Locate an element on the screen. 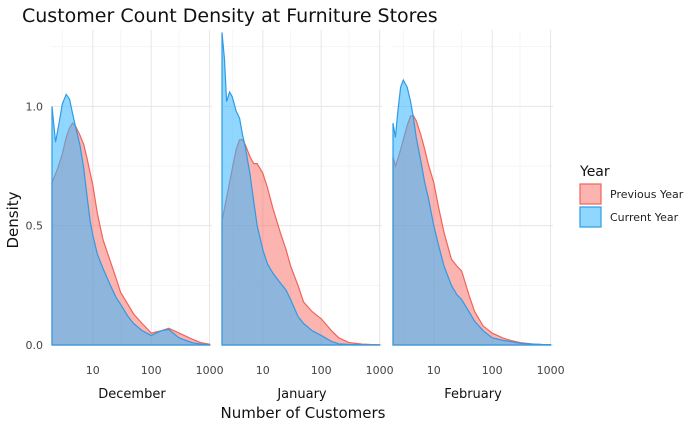 Image resolution: width=700 pixels, height=432 pixels. y-tick-label: 0.5 is located at coordinates (35, 226).